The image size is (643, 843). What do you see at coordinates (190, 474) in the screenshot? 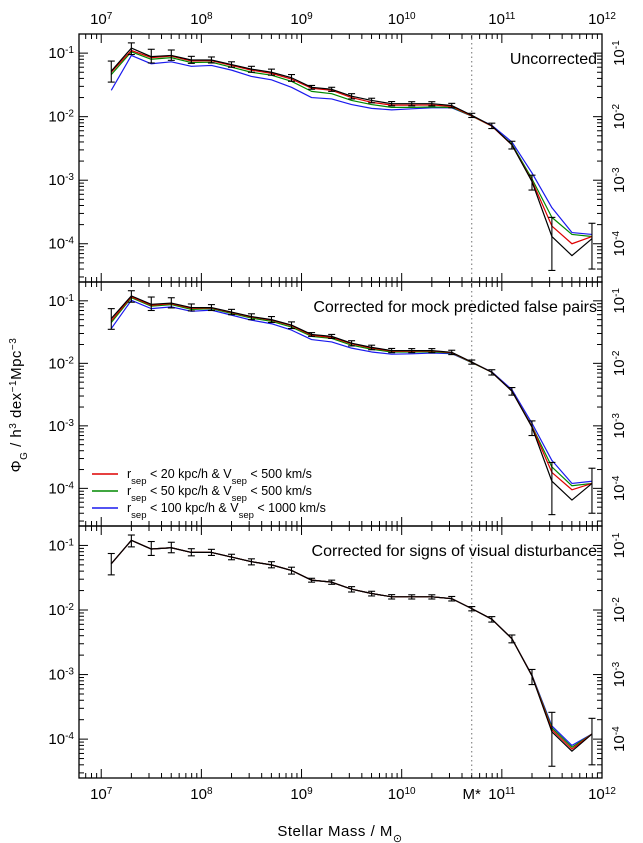
I see `legend-label-b: < 20 kpc/h & V` at bounding box center [190, 474].